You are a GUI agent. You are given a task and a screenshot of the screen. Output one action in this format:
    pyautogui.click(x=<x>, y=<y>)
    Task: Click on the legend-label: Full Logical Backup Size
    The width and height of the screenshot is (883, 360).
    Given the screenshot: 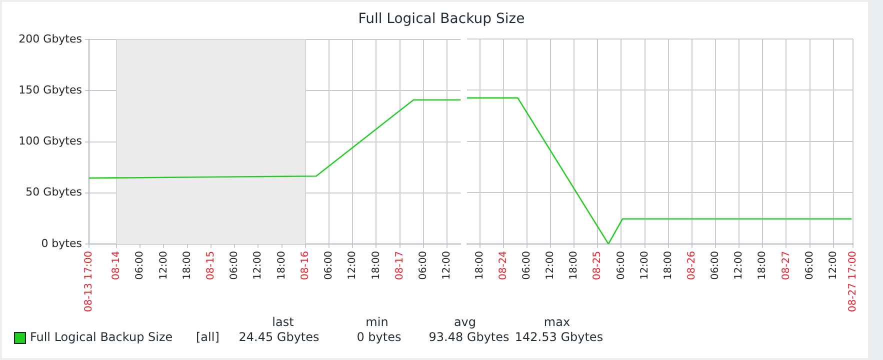 What is the action you would take?
    pyautogui.click(x=101, y=337)
    